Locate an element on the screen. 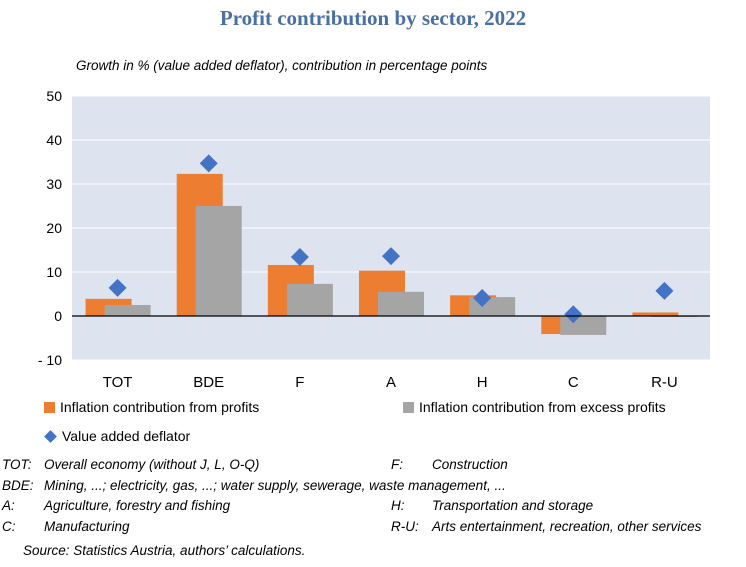  chart-title: Profit contribution by sector, 2022 is located at coordinates (373, 18).